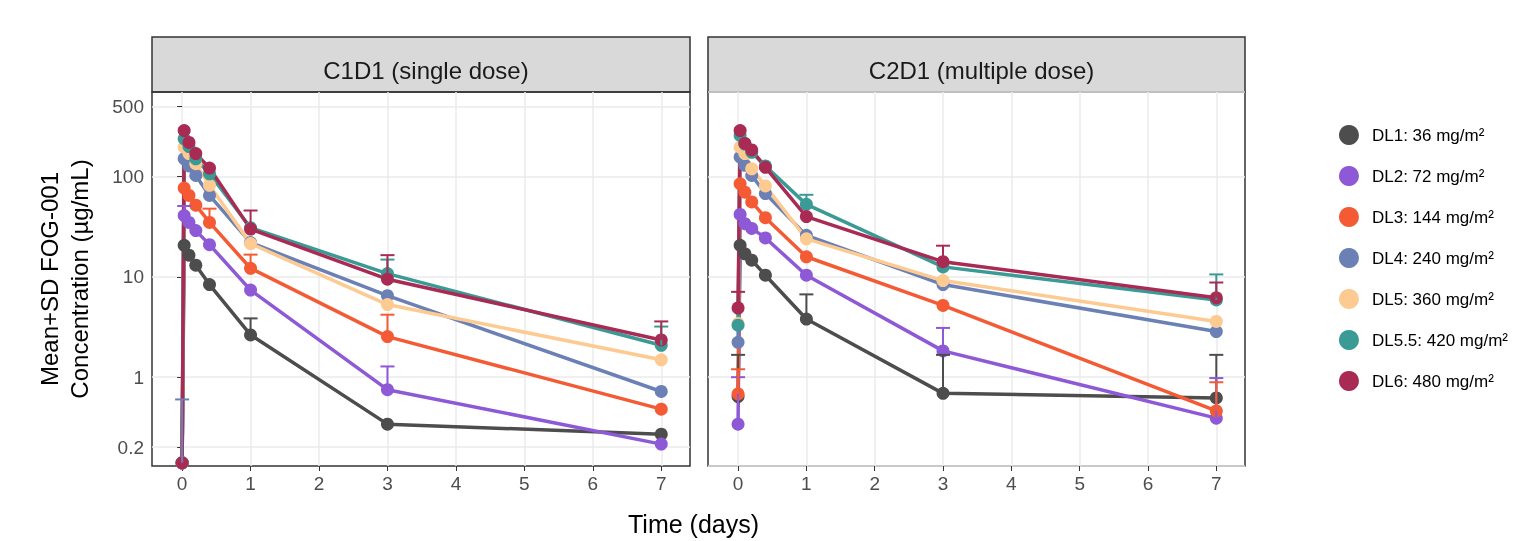 This screenshot has height=541, width=1521. Describe the element at coordinates (1428, 176) in the screenshot. I see `legend-label: DL2: 72 mg/m²` at that location.